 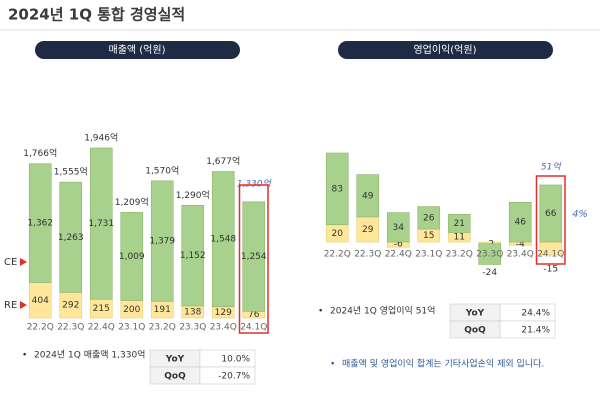 I want to click on value-label: 34, so click(x=399, y=228).